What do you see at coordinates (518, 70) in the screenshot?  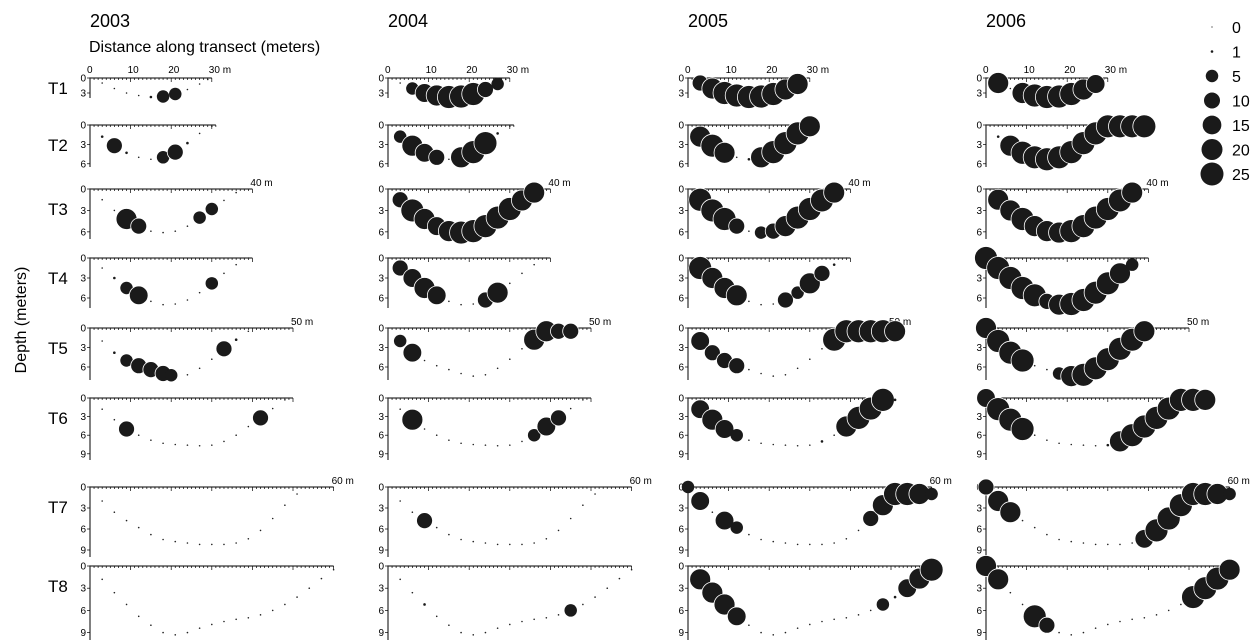 I see `x-tick-label: 30 m` at bounding box center [518, 70].